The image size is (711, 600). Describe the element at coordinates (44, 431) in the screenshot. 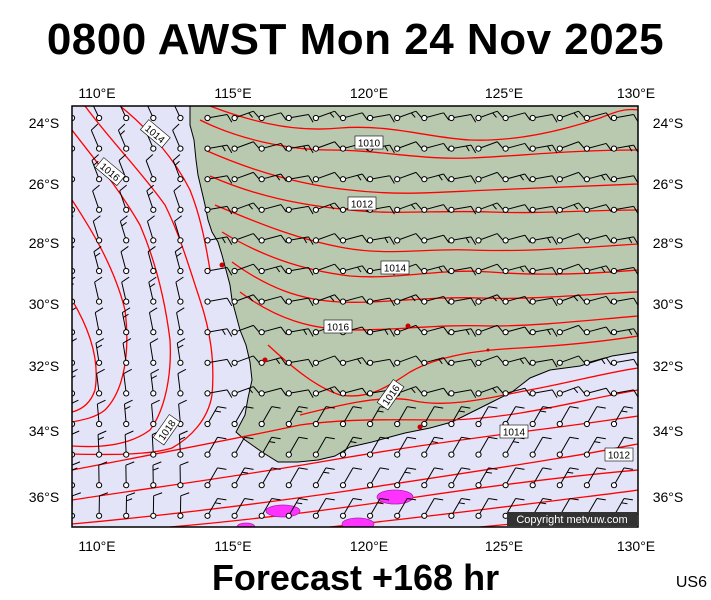

I see `lat-label: 34°S` at that location.